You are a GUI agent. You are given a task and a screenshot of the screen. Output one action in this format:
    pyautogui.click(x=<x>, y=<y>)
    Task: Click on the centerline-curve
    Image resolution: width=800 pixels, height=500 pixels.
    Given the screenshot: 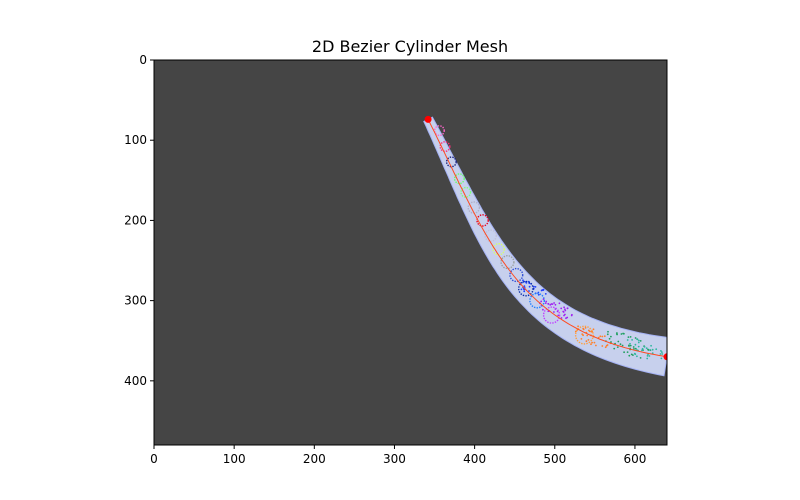 What is the action you would take?
    pyautogui.click(x=547, y=238)
    